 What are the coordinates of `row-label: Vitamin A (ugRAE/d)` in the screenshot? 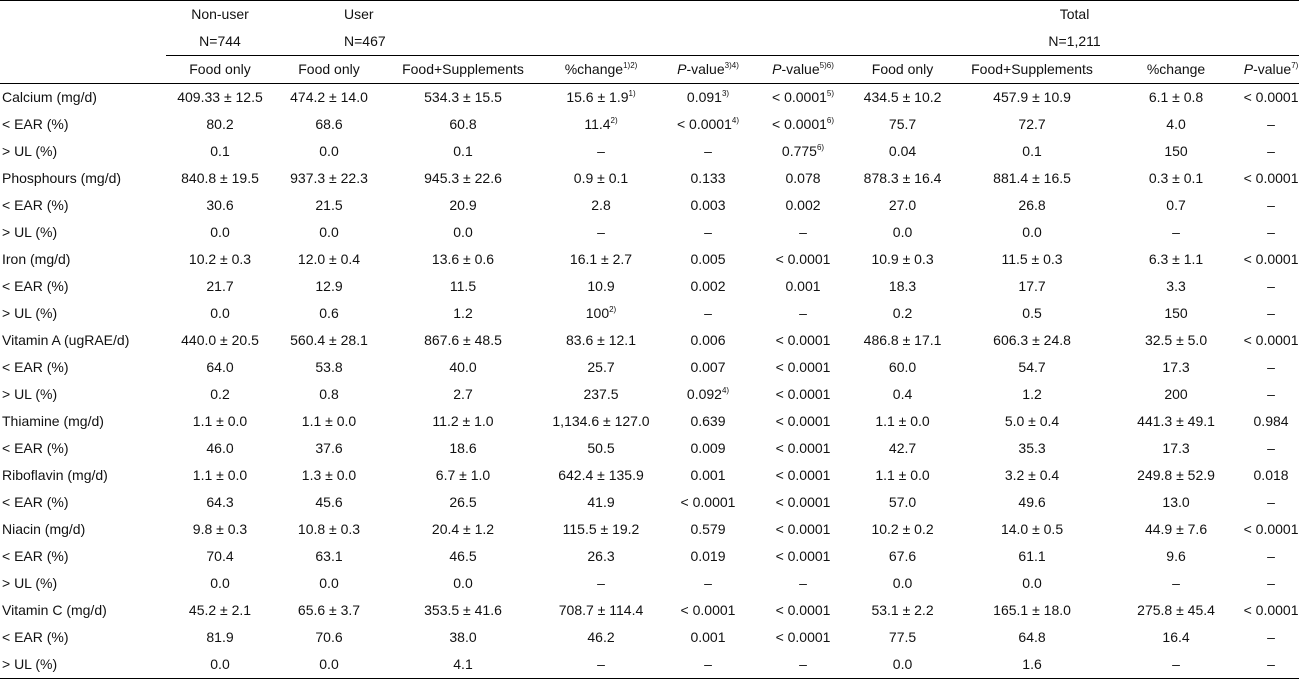 It's located at (66, 340).